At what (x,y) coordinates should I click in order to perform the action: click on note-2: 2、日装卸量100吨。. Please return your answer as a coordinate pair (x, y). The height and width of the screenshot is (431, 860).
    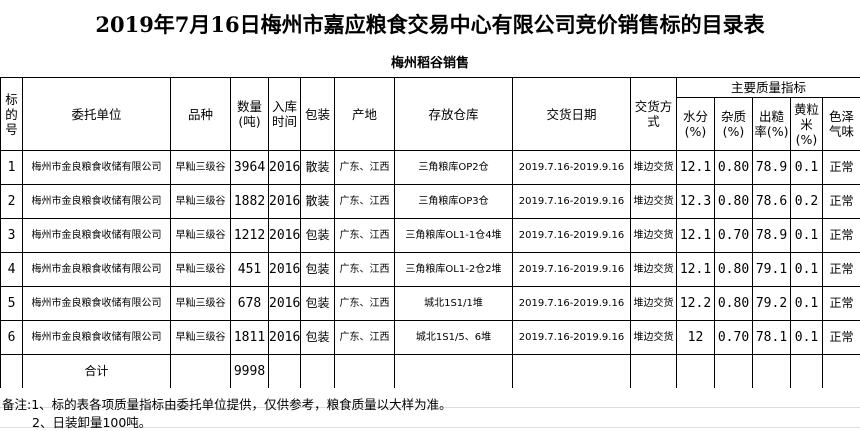
    Looking at the image, I should click on (91, 421).